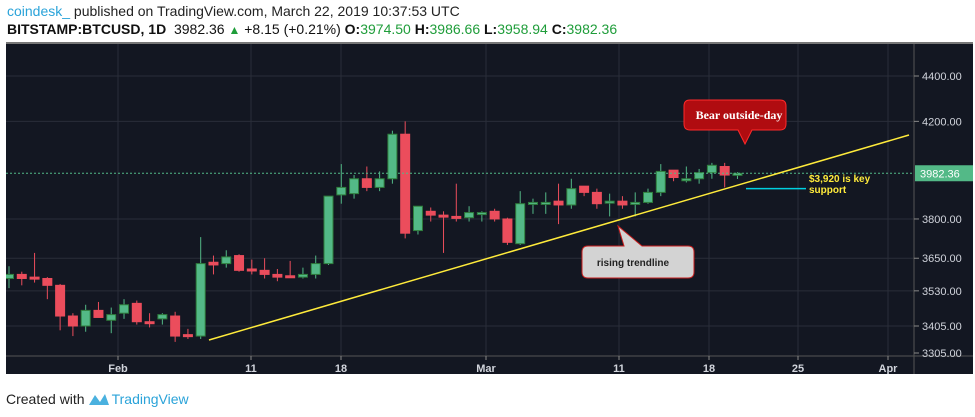 Image resolution: width=975 pixels, height=417 pixels. Describe the element at coordinates (45, 399) in the screenshot. I see `created-with-text: Created with` at that location.